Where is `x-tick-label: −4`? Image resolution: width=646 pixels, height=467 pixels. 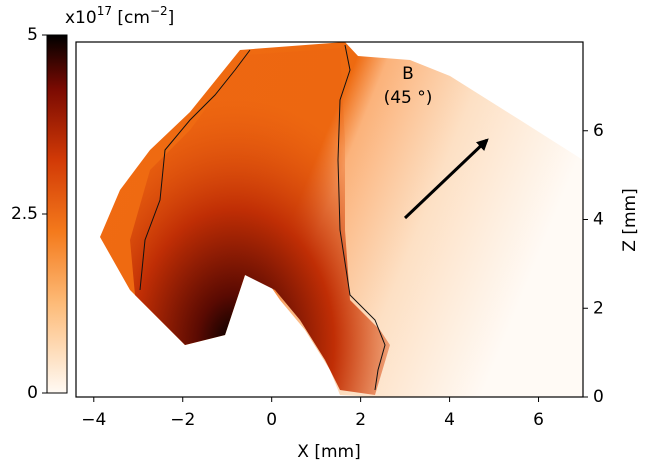 x-tick-label: −4 is located at coordinates (93, 420).